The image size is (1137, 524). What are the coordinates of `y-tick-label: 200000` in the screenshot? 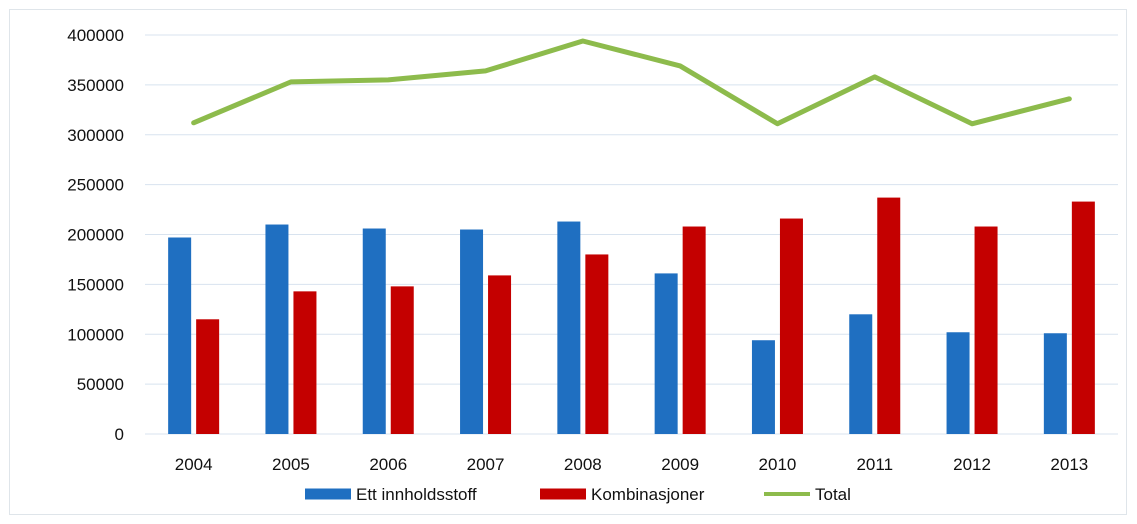 It's located at (95, 235).